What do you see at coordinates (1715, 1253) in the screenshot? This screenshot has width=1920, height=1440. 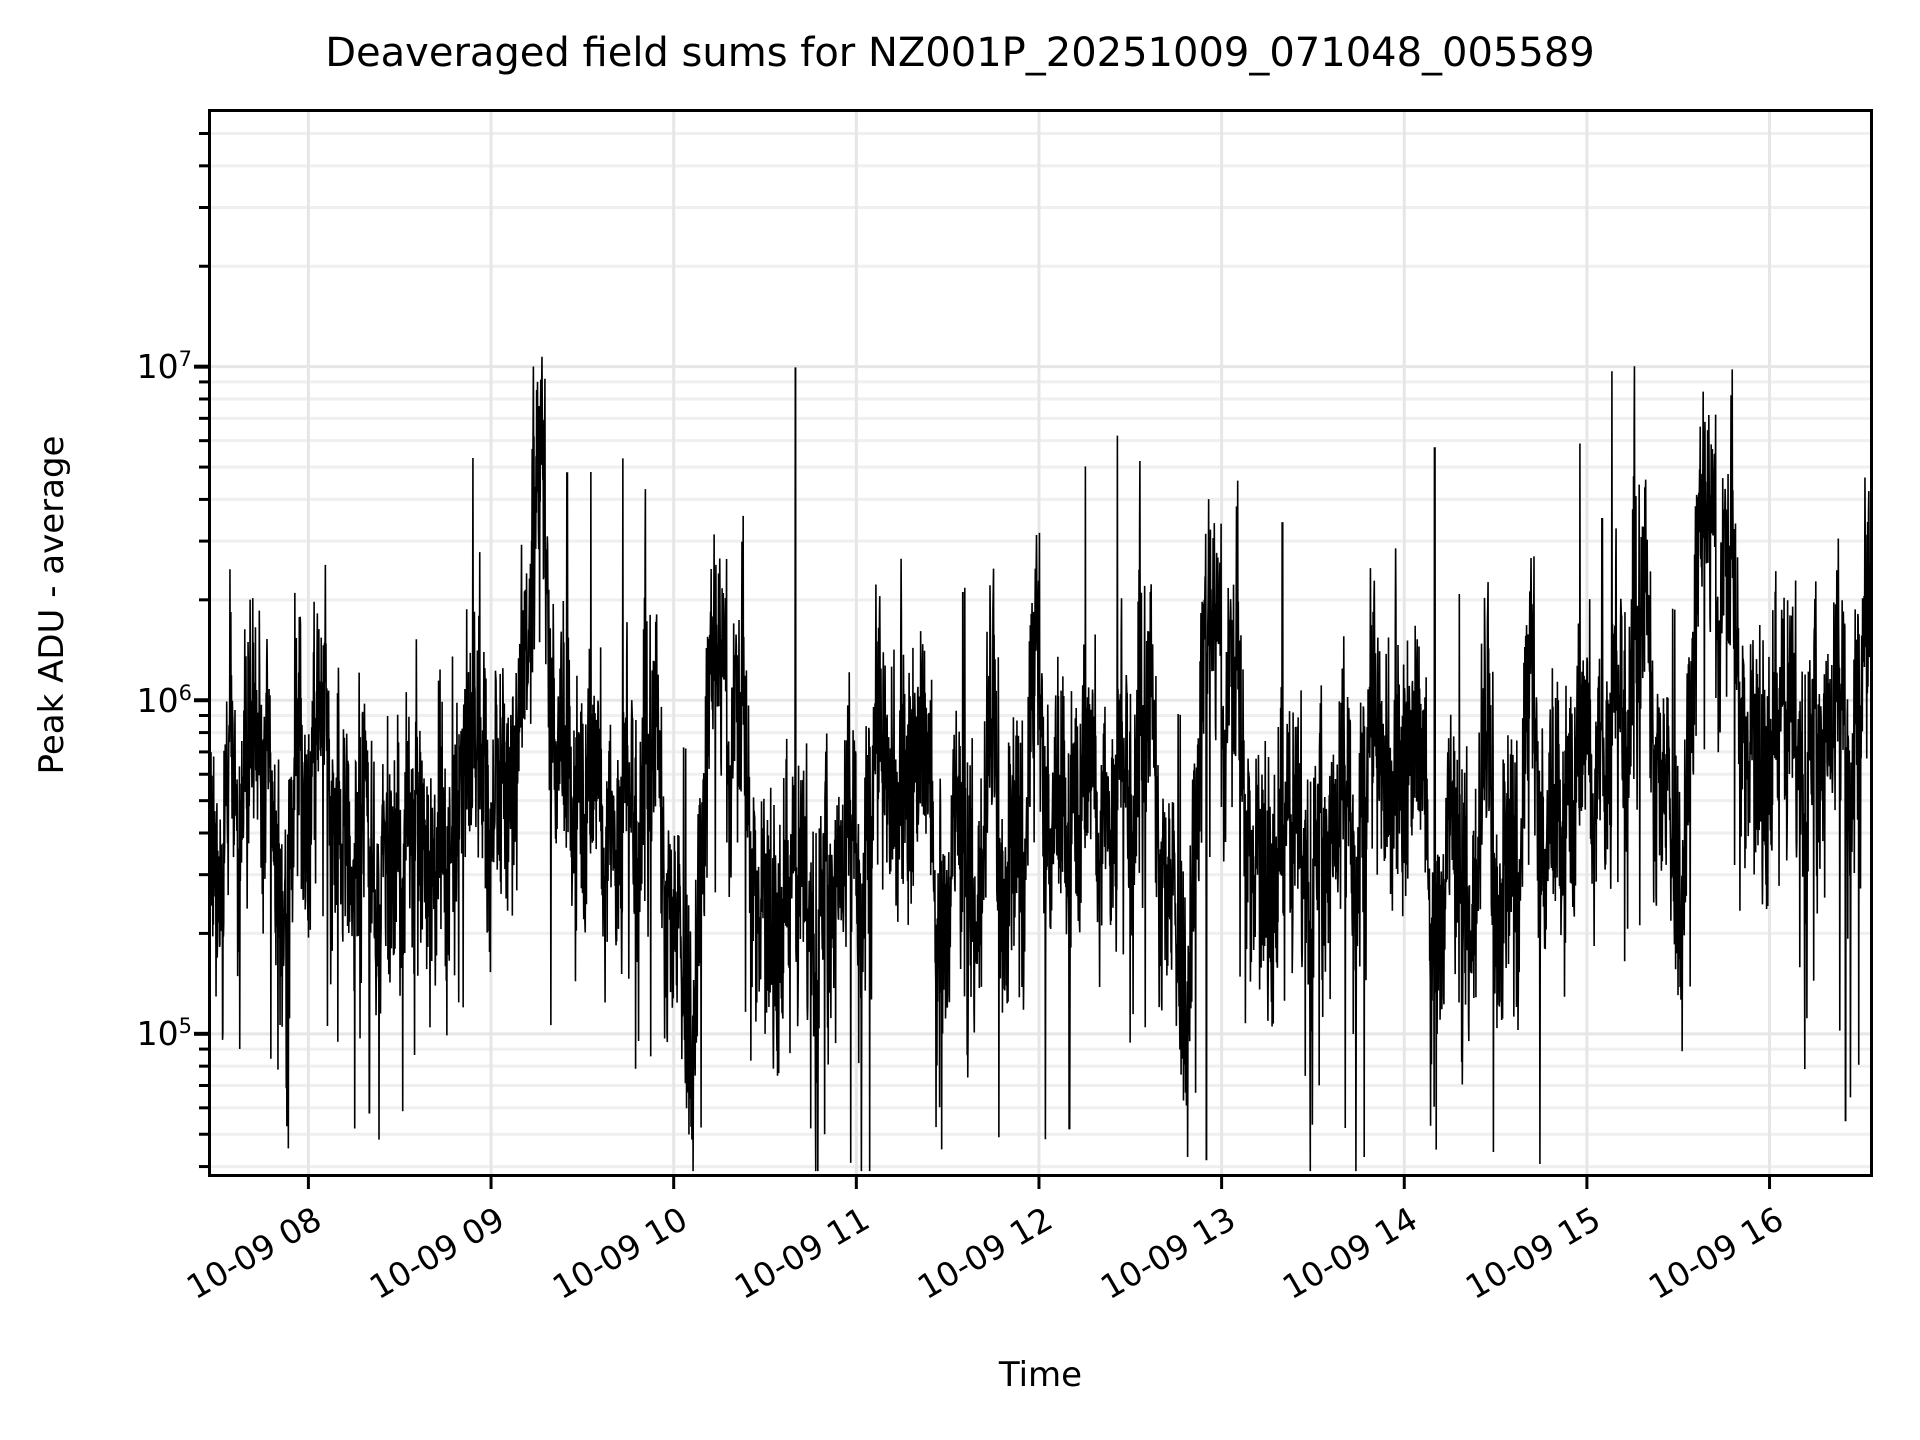 I see `x-tick-label: 10-09 16` at bounding box center [1715, 1253].